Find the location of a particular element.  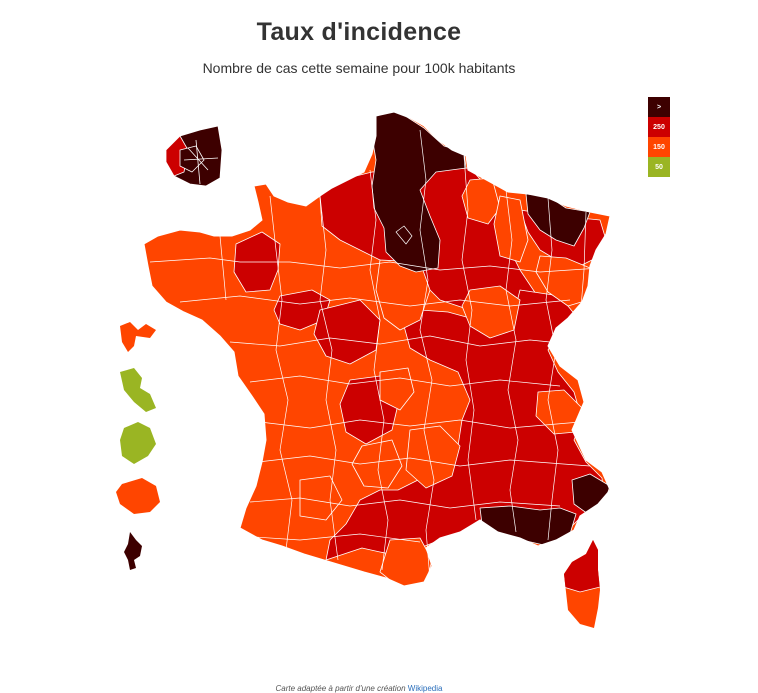

map-legend: > 250 150 50 is located at coordinates (659, 137).